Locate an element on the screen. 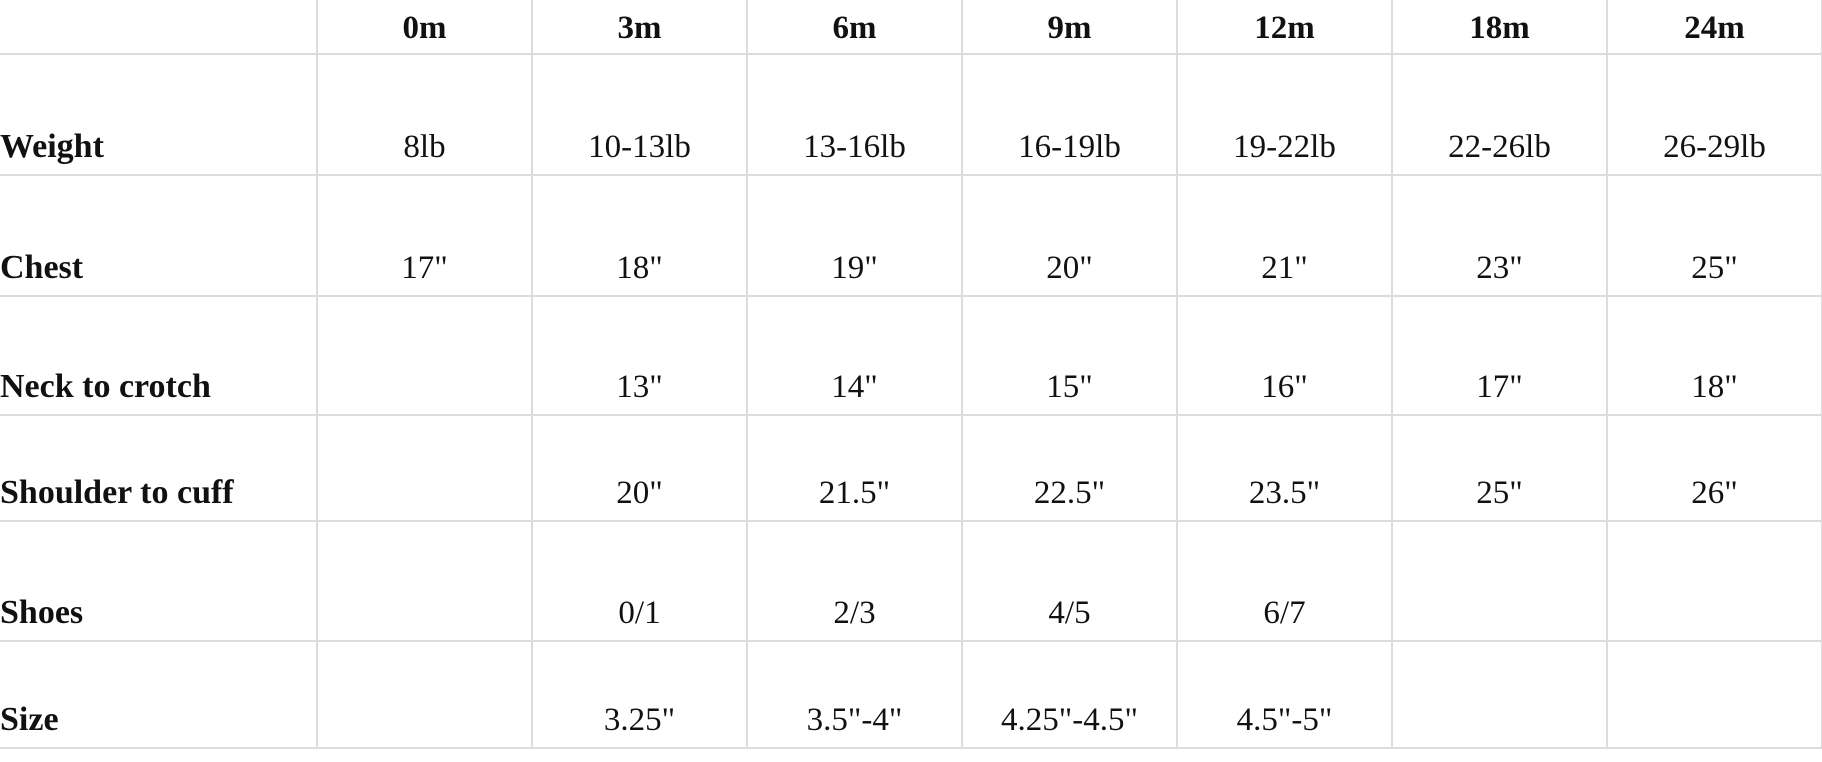  table-cell: 16-19lb is located at coordinates (1069, 114).